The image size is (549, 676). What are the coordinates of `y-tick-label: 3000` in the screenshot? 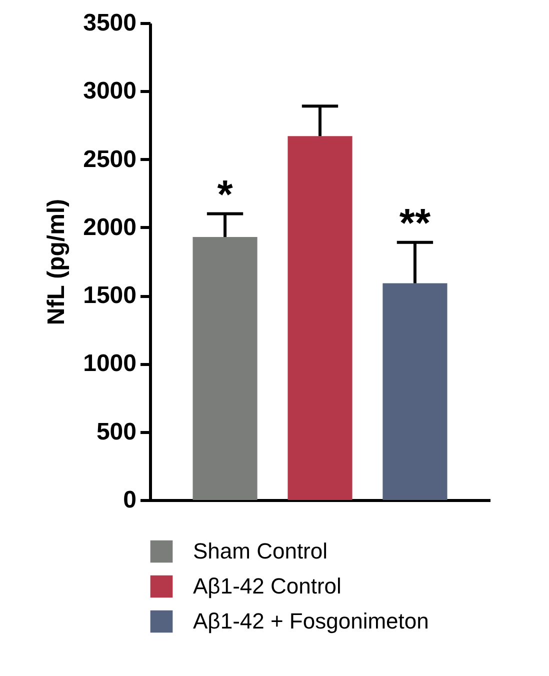 It's located at (109, 91).